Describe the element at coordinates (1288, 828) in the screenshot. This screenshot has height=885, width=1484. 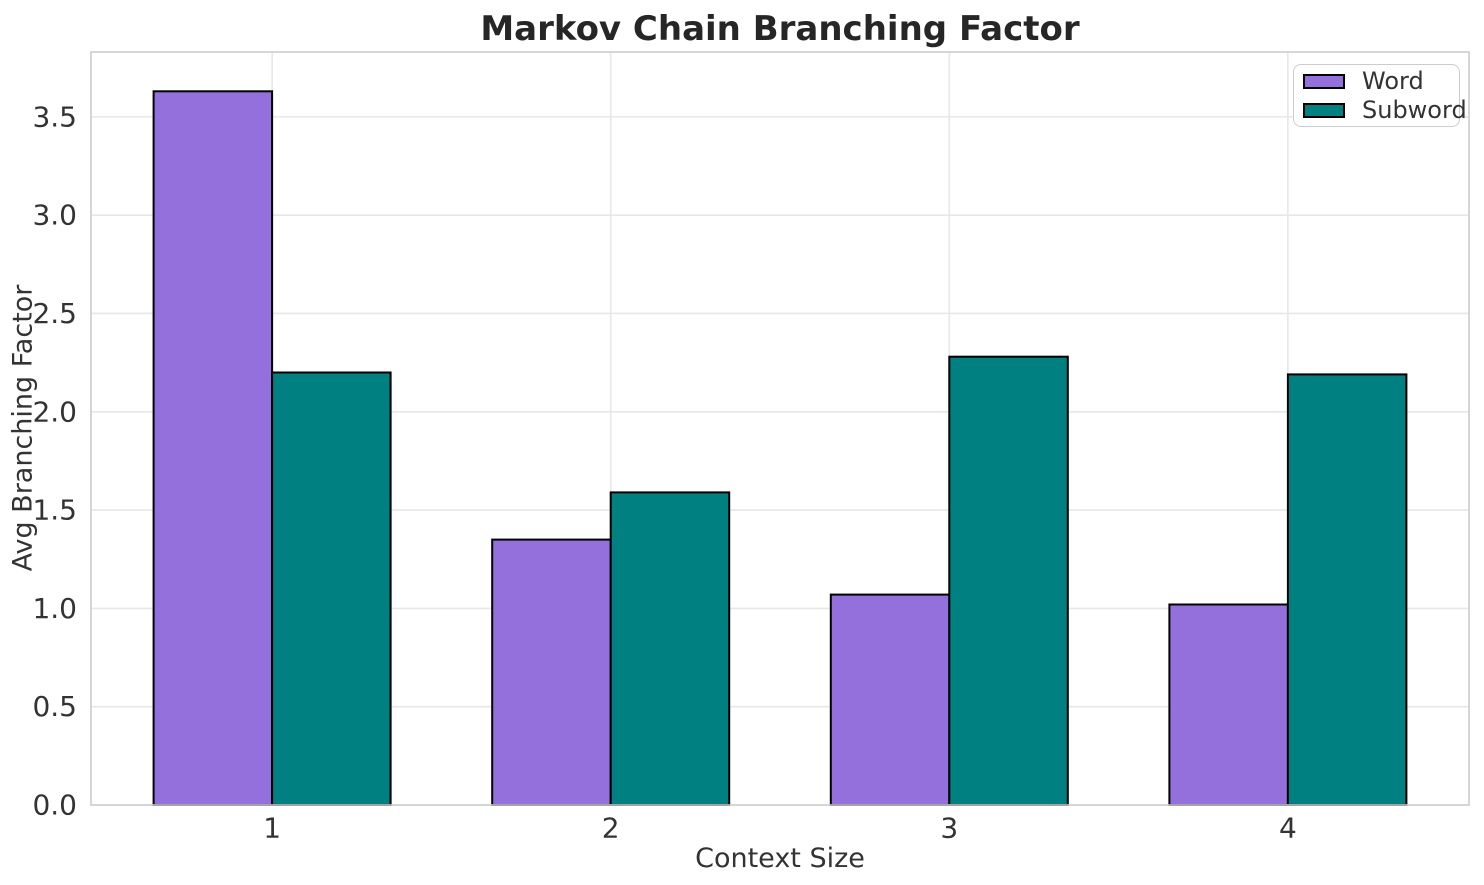
I see `x-tick-label: 4` at that location.